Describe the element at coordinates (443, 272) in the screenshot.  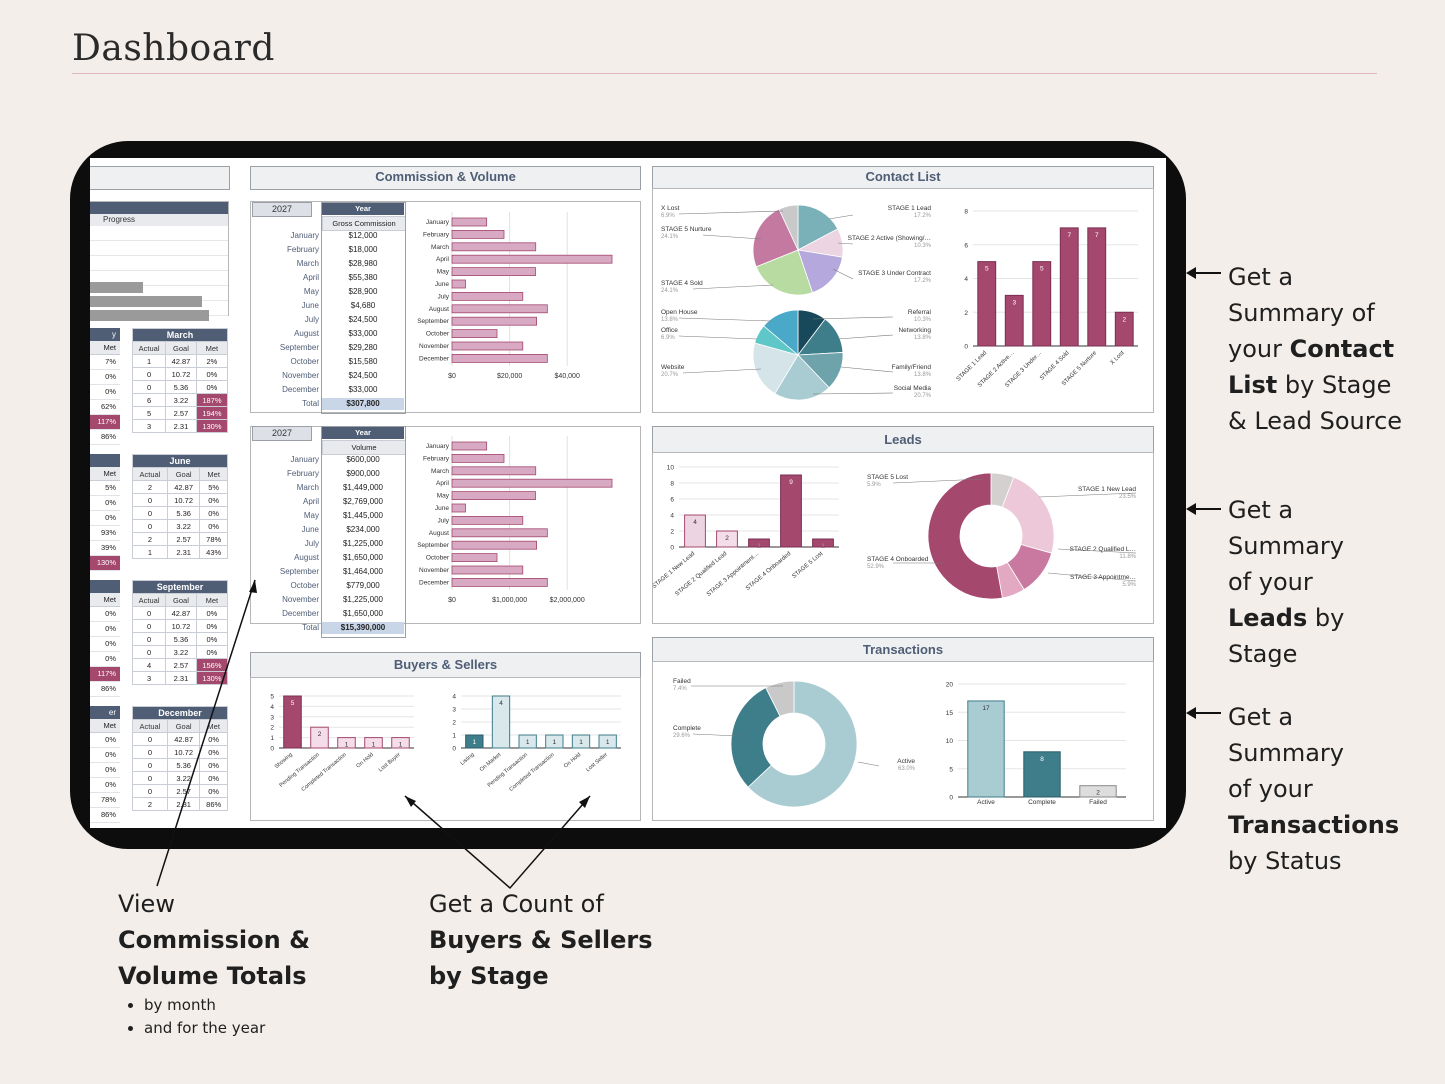
I see `bar-category-label: May` at that location.